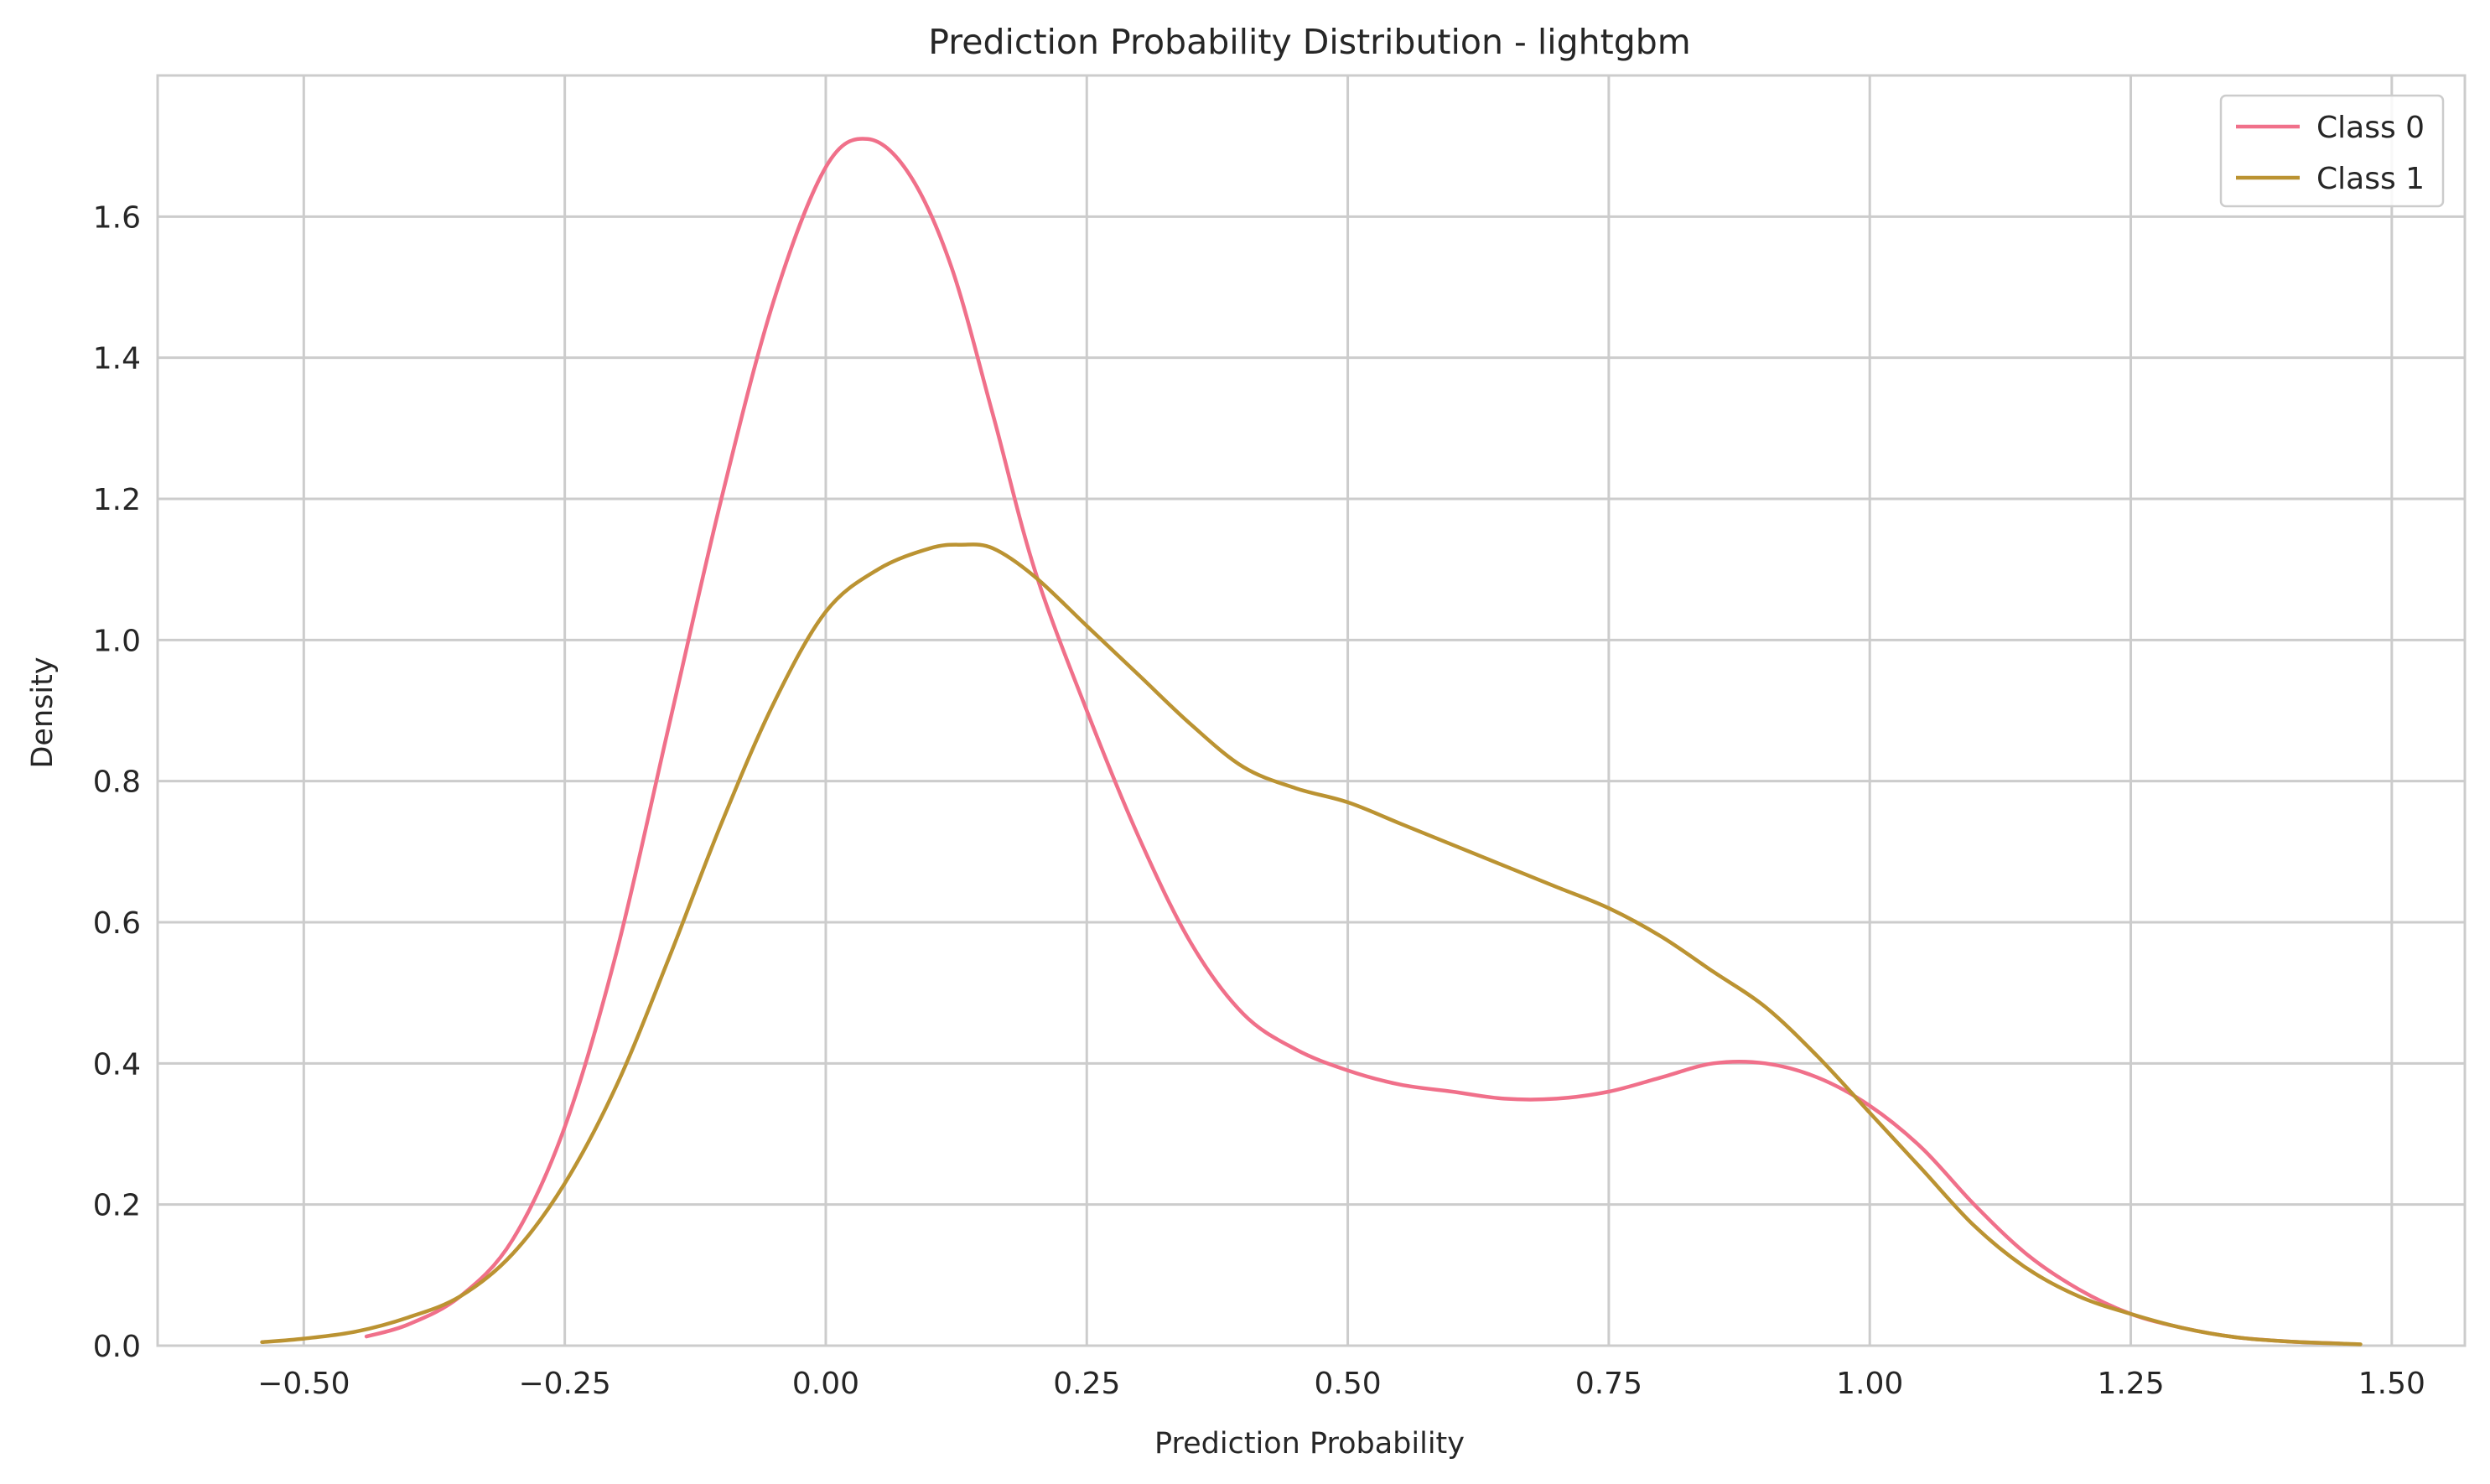 The height and width of the screenshot is (1484, 2490). What do you see at coordinates (1869, 1384) in the screenshot?
I see `x-tick-label: 1.00` at bounding box center [1869, 1384].